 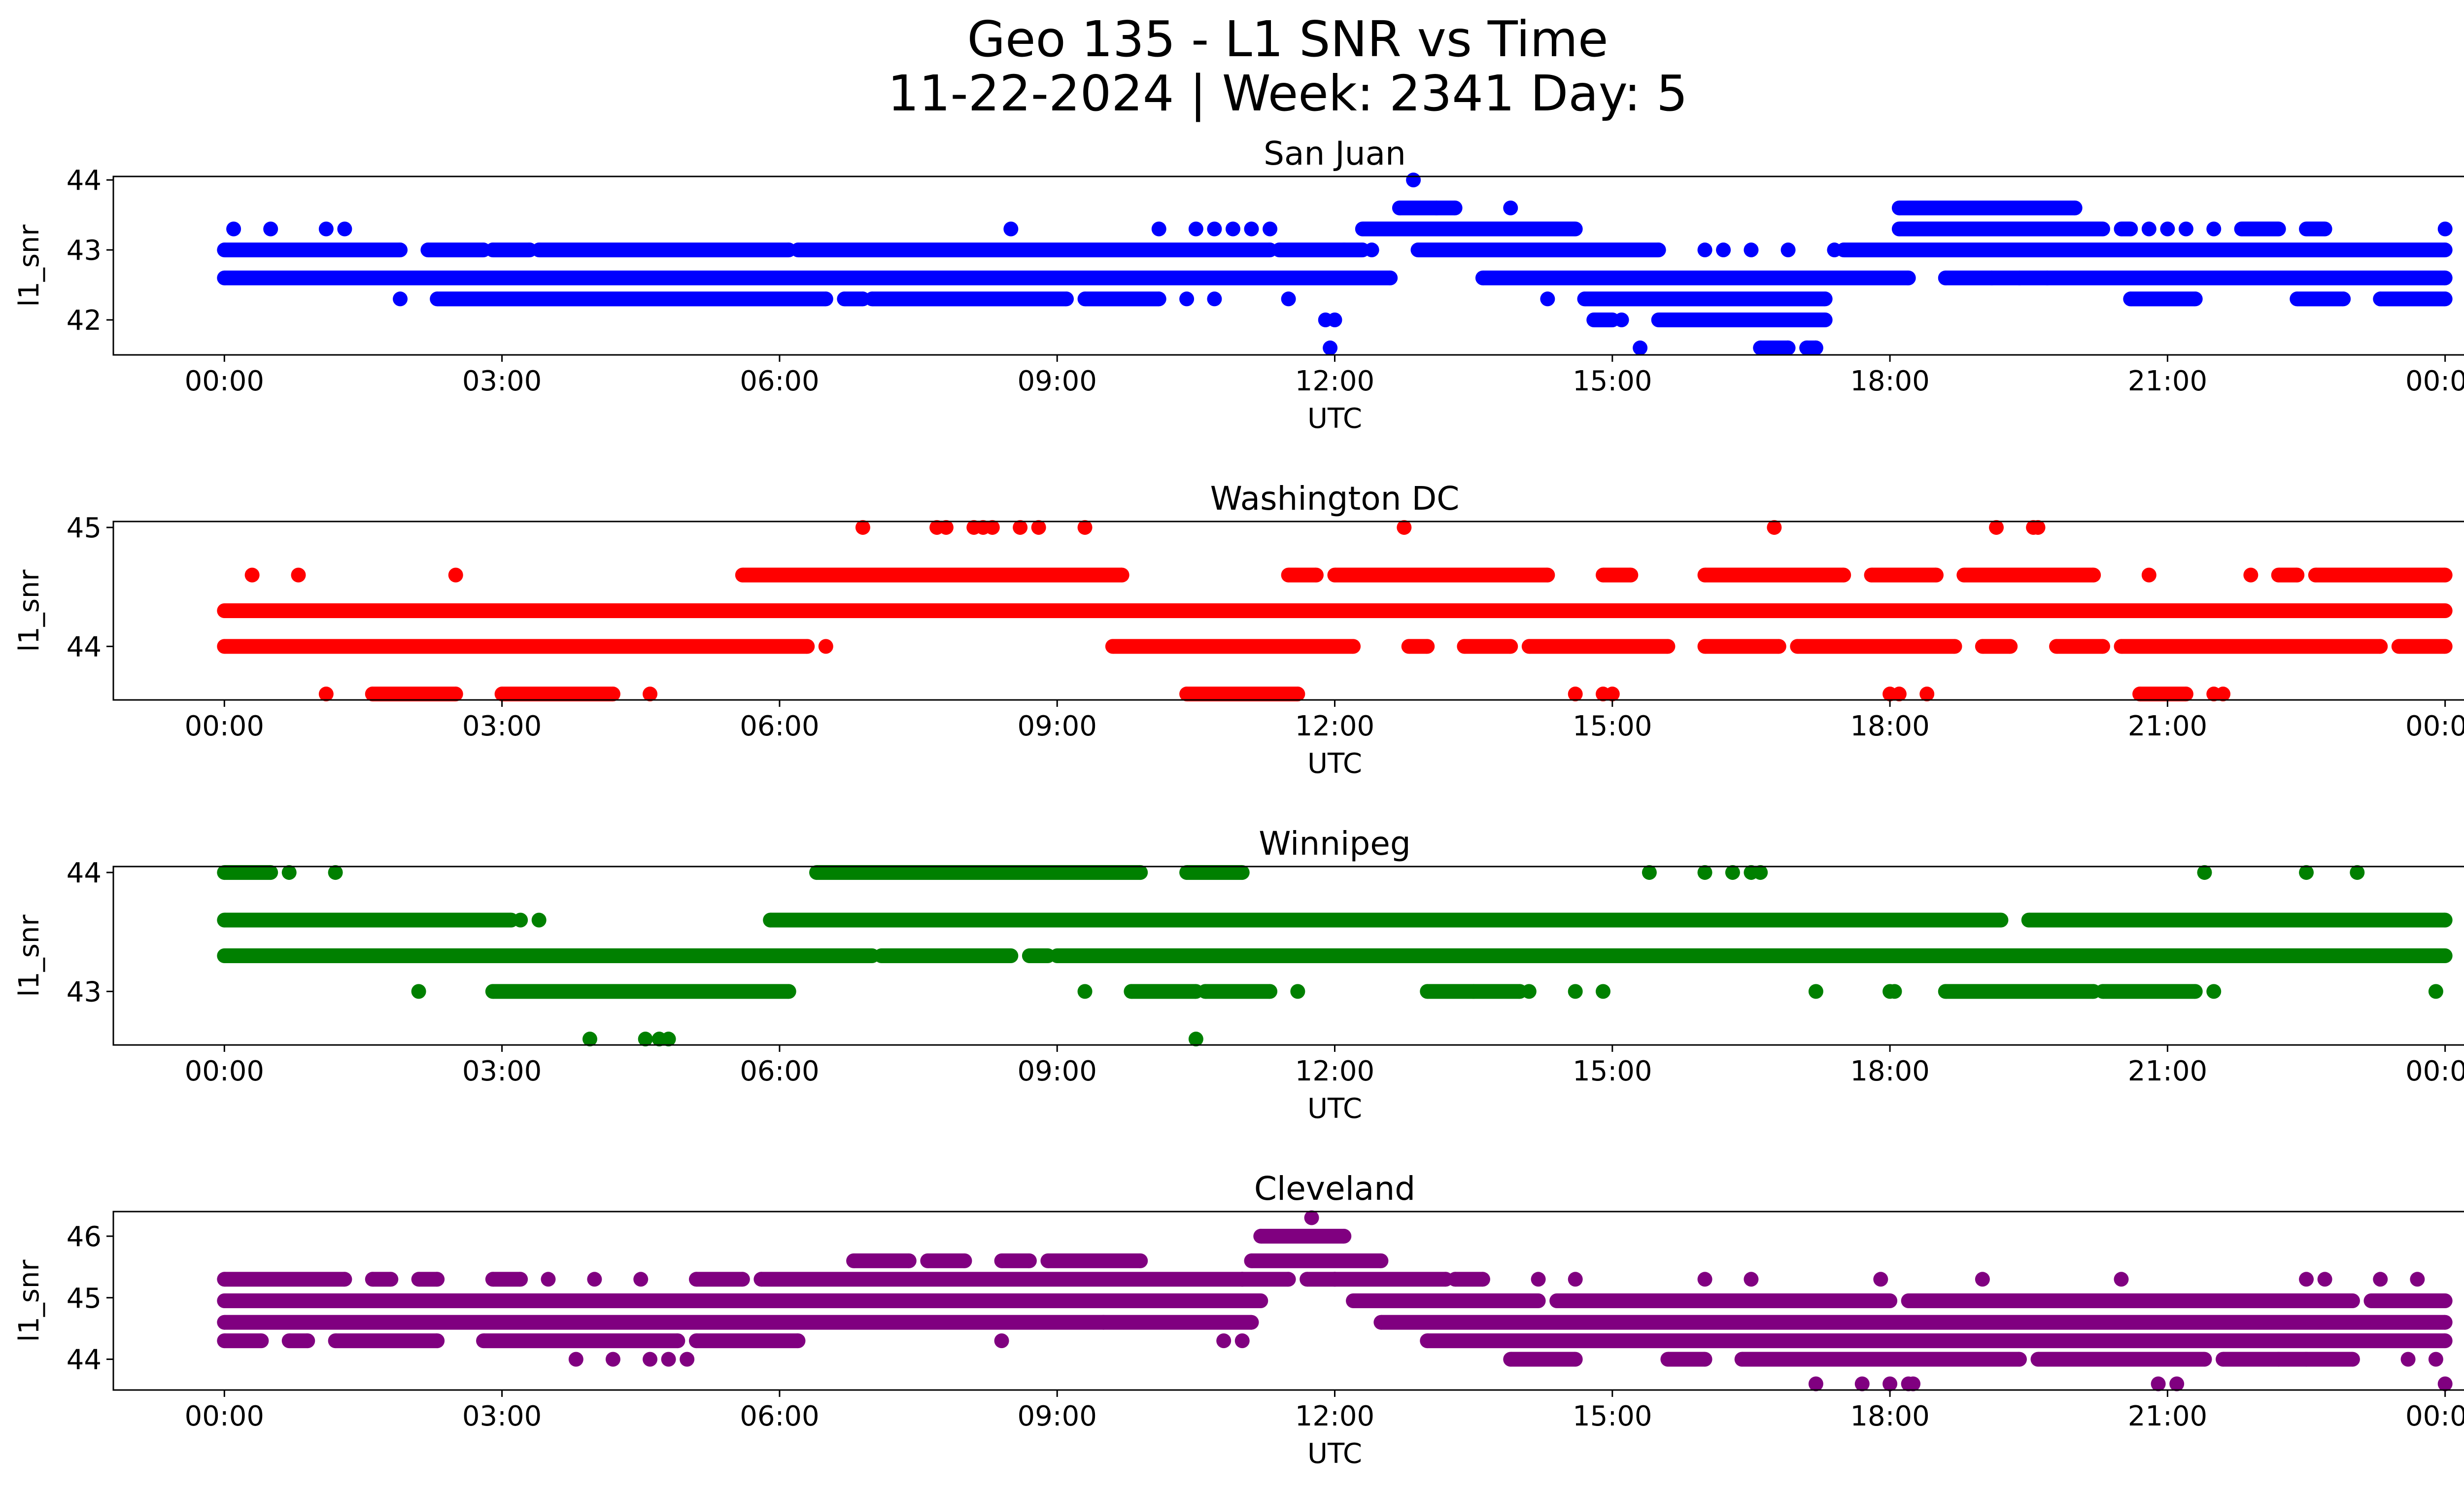 What do you see at coordinates (1335, 955) in the screenshot?
I see `series-points` at bounding box center [1335, 955].